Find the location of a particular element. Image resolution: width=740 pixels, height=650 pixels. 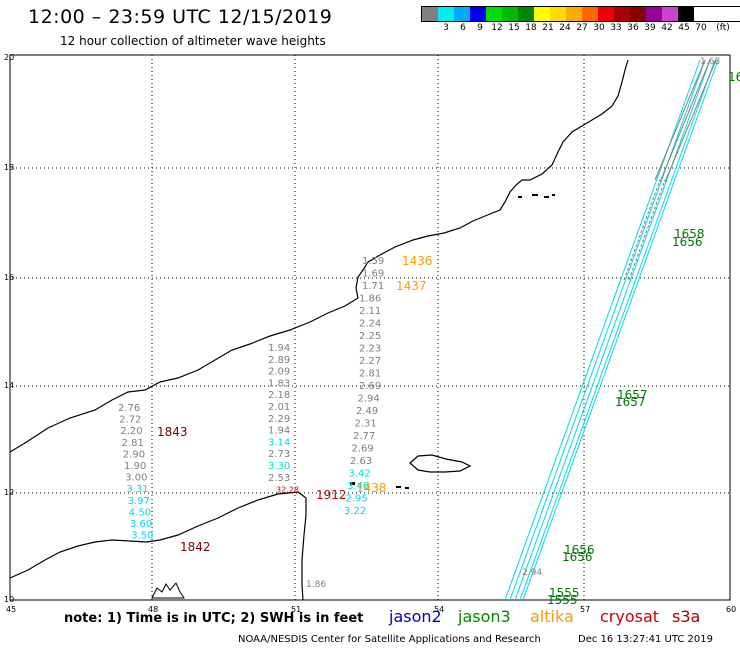

swh-value-east: 1.69 is located at coordinates (373, 274).